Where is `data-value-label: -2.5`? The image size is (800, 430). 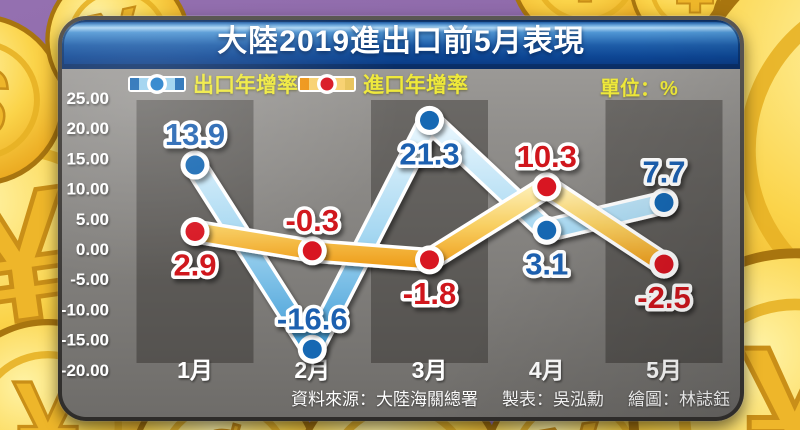 data-value-label: -2.5 is located at coordinates (663, 297).